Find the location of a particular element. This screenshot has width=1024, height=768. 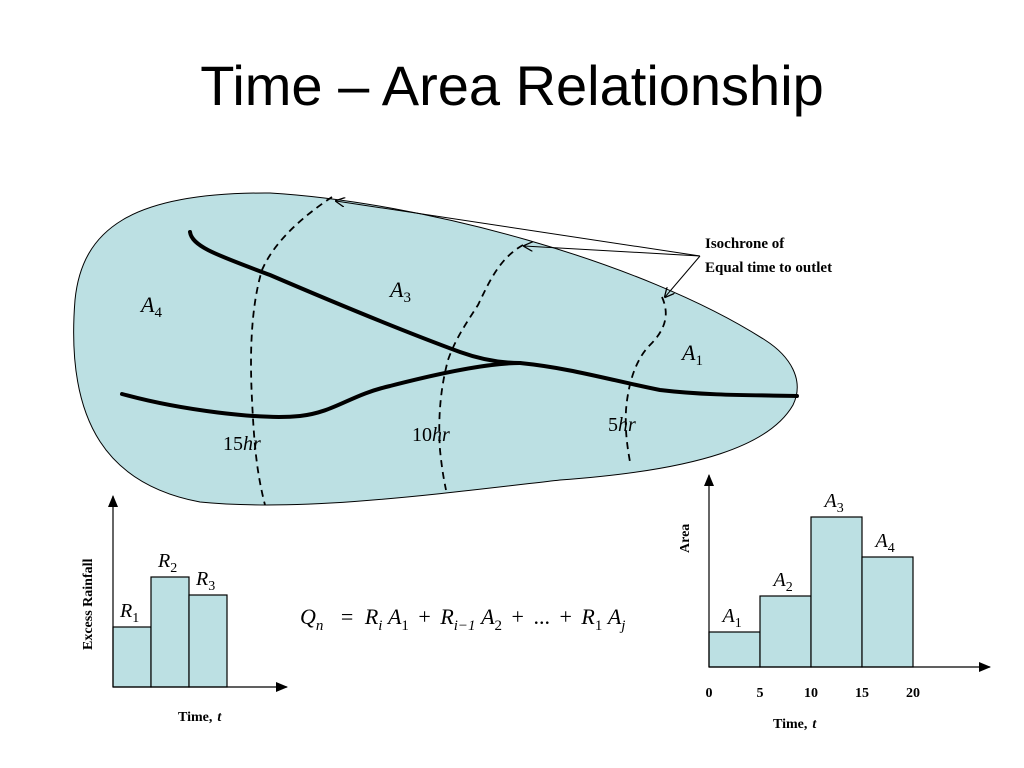

isochrone-10hr is located at coordinates (481, 367).